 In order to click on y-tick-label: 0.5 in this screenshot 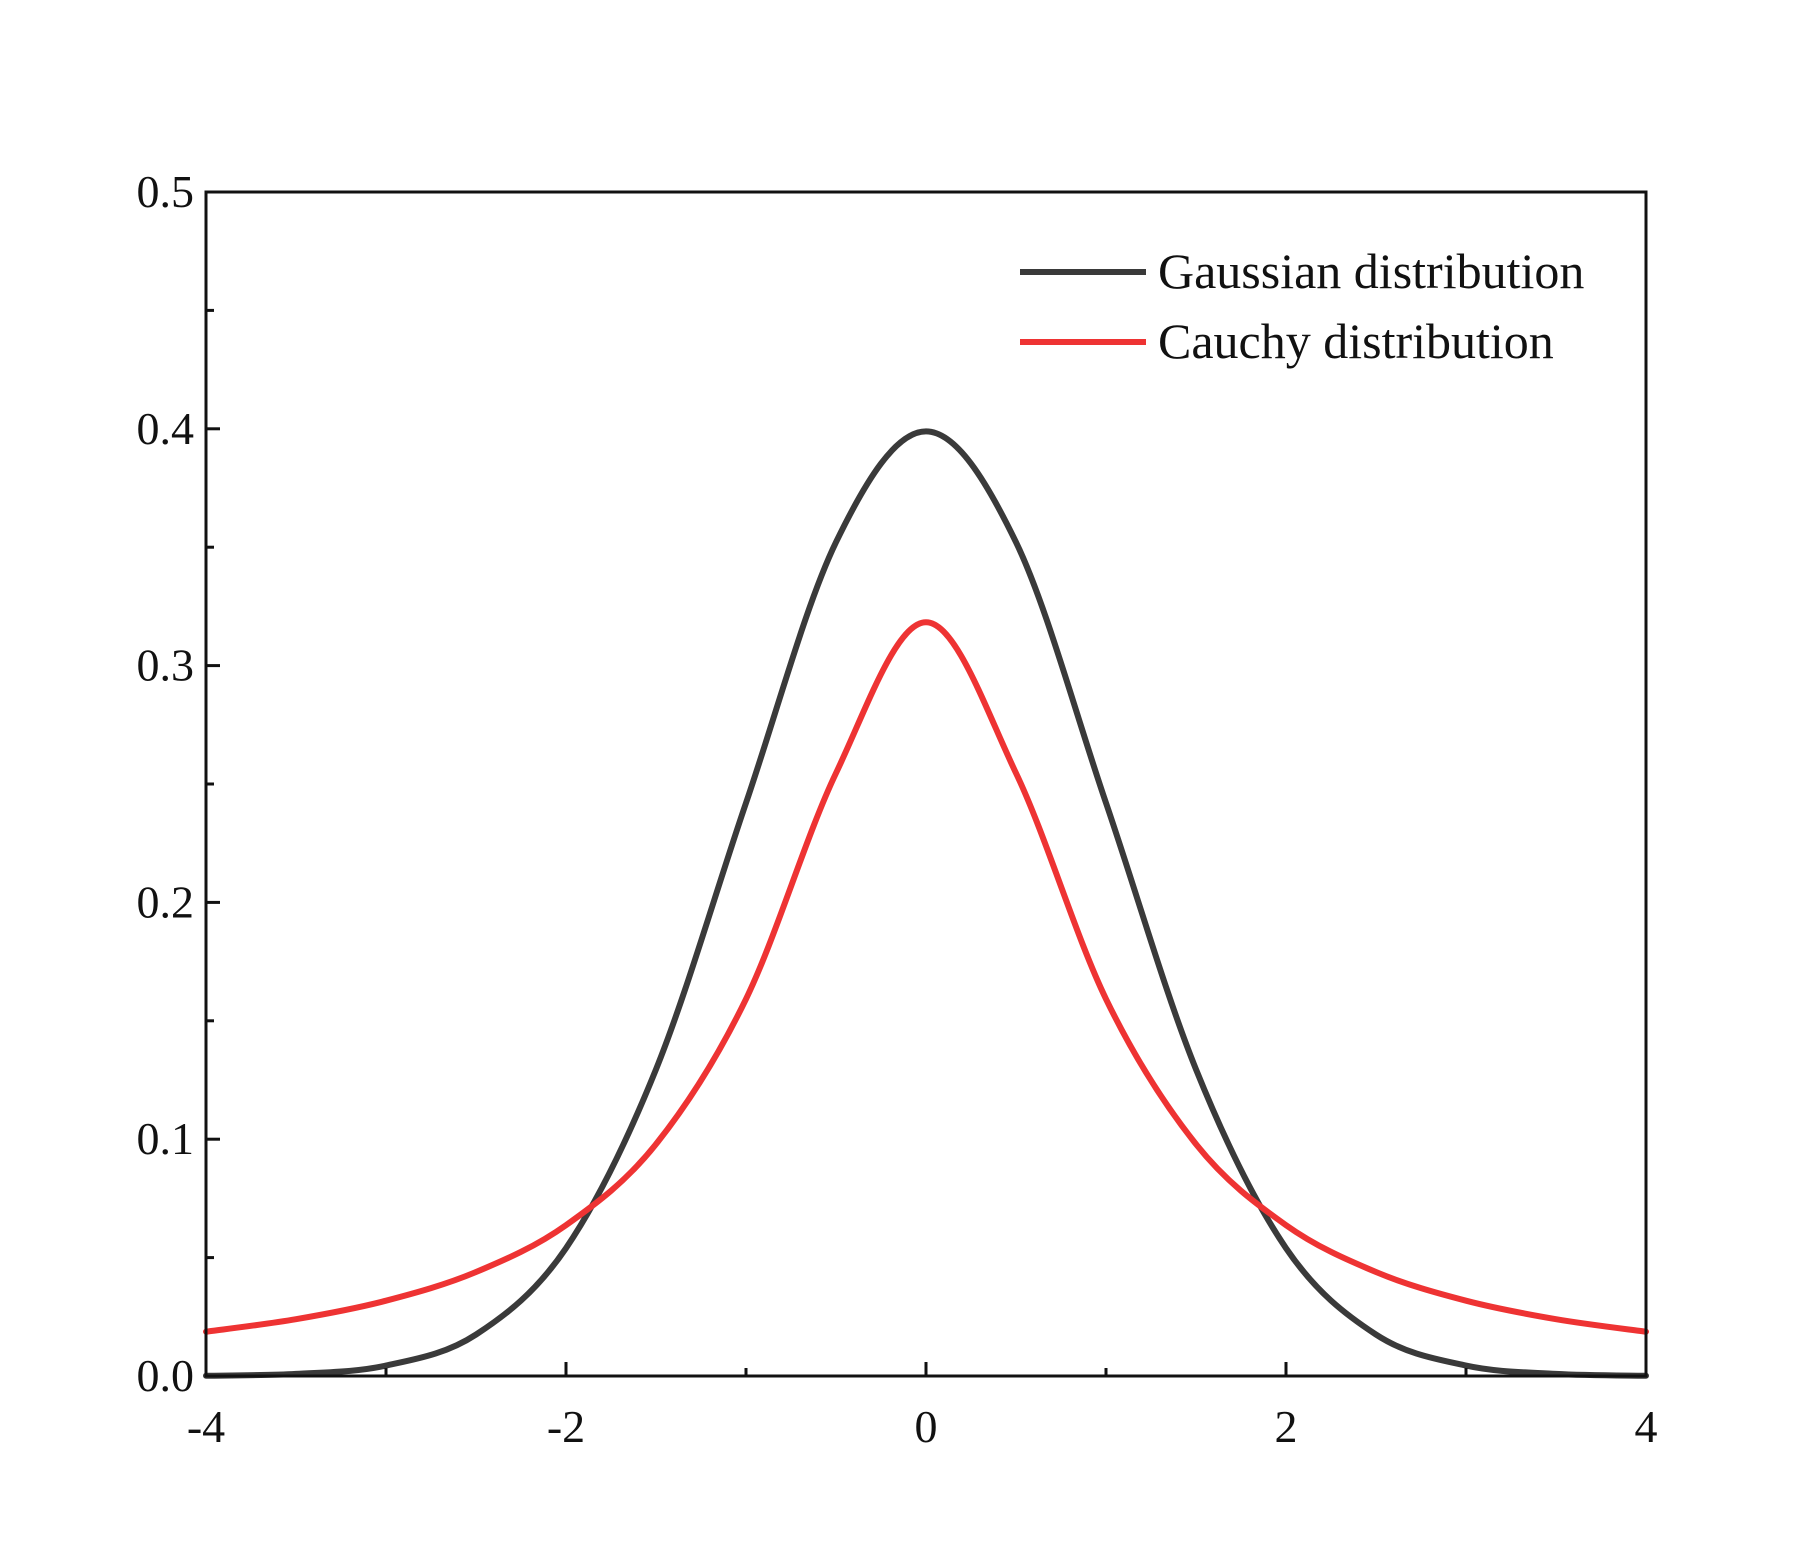, I will do `click(166, 191)`.